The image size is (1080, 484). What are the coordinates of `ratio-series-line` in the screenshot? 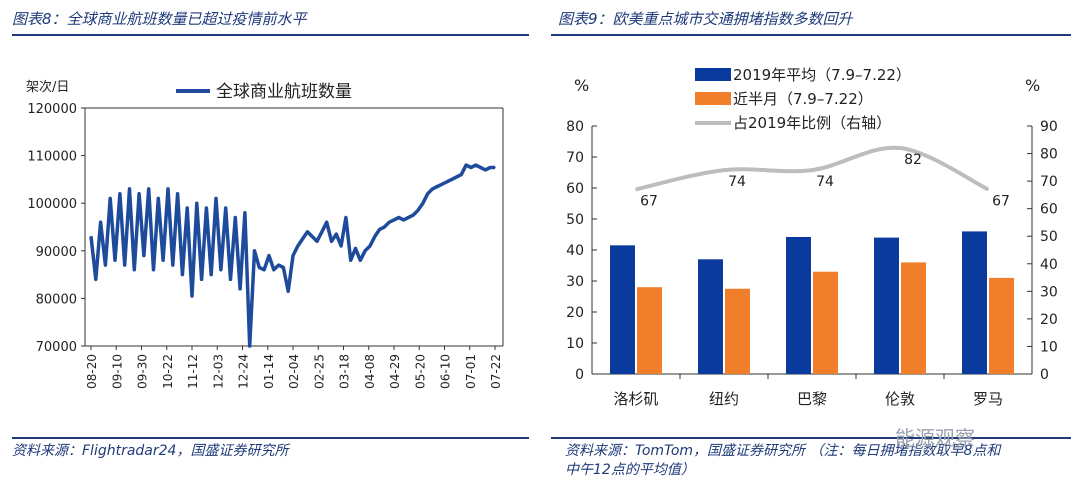 It's located at (812, 168).